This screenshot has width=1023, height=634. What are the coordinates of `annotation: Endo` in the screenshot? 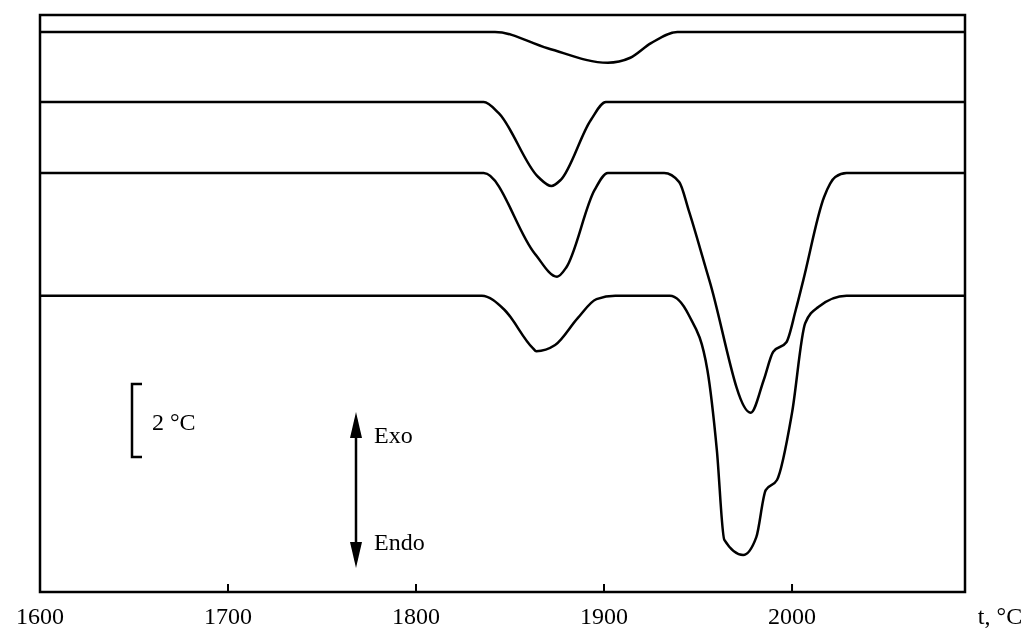 It's located at (399, 542).